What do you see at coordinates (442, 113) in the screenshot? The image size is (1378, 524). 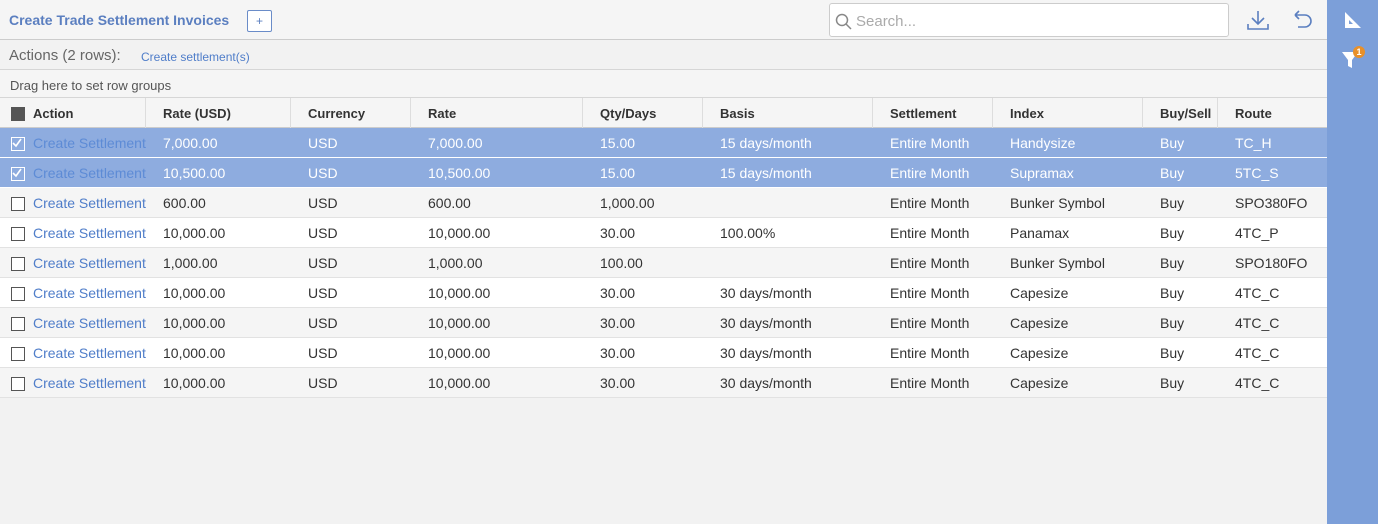 I see `column-header: Rate` at bounding box center [442, 113].